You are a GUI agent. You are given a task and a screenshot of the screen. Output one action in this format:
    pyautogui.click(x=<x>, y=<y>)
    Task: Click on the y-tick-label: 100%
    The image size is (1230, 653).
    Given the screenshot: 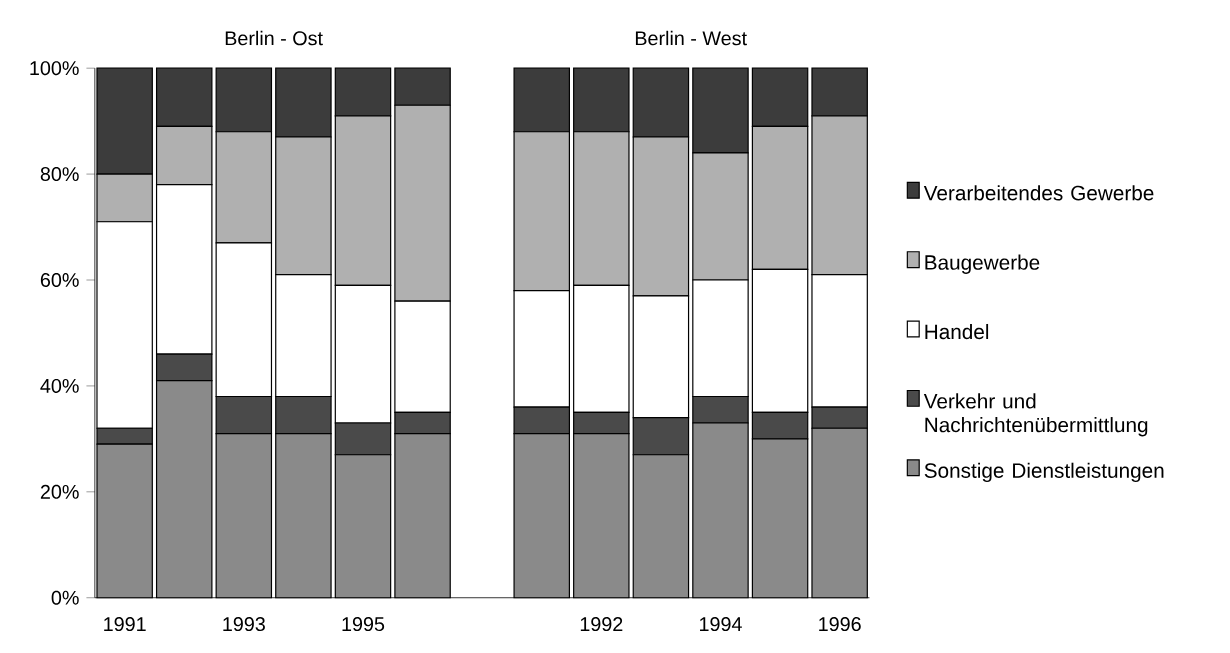 What is the action you would take?
    pyautogui.click(x=54, y=68)
    